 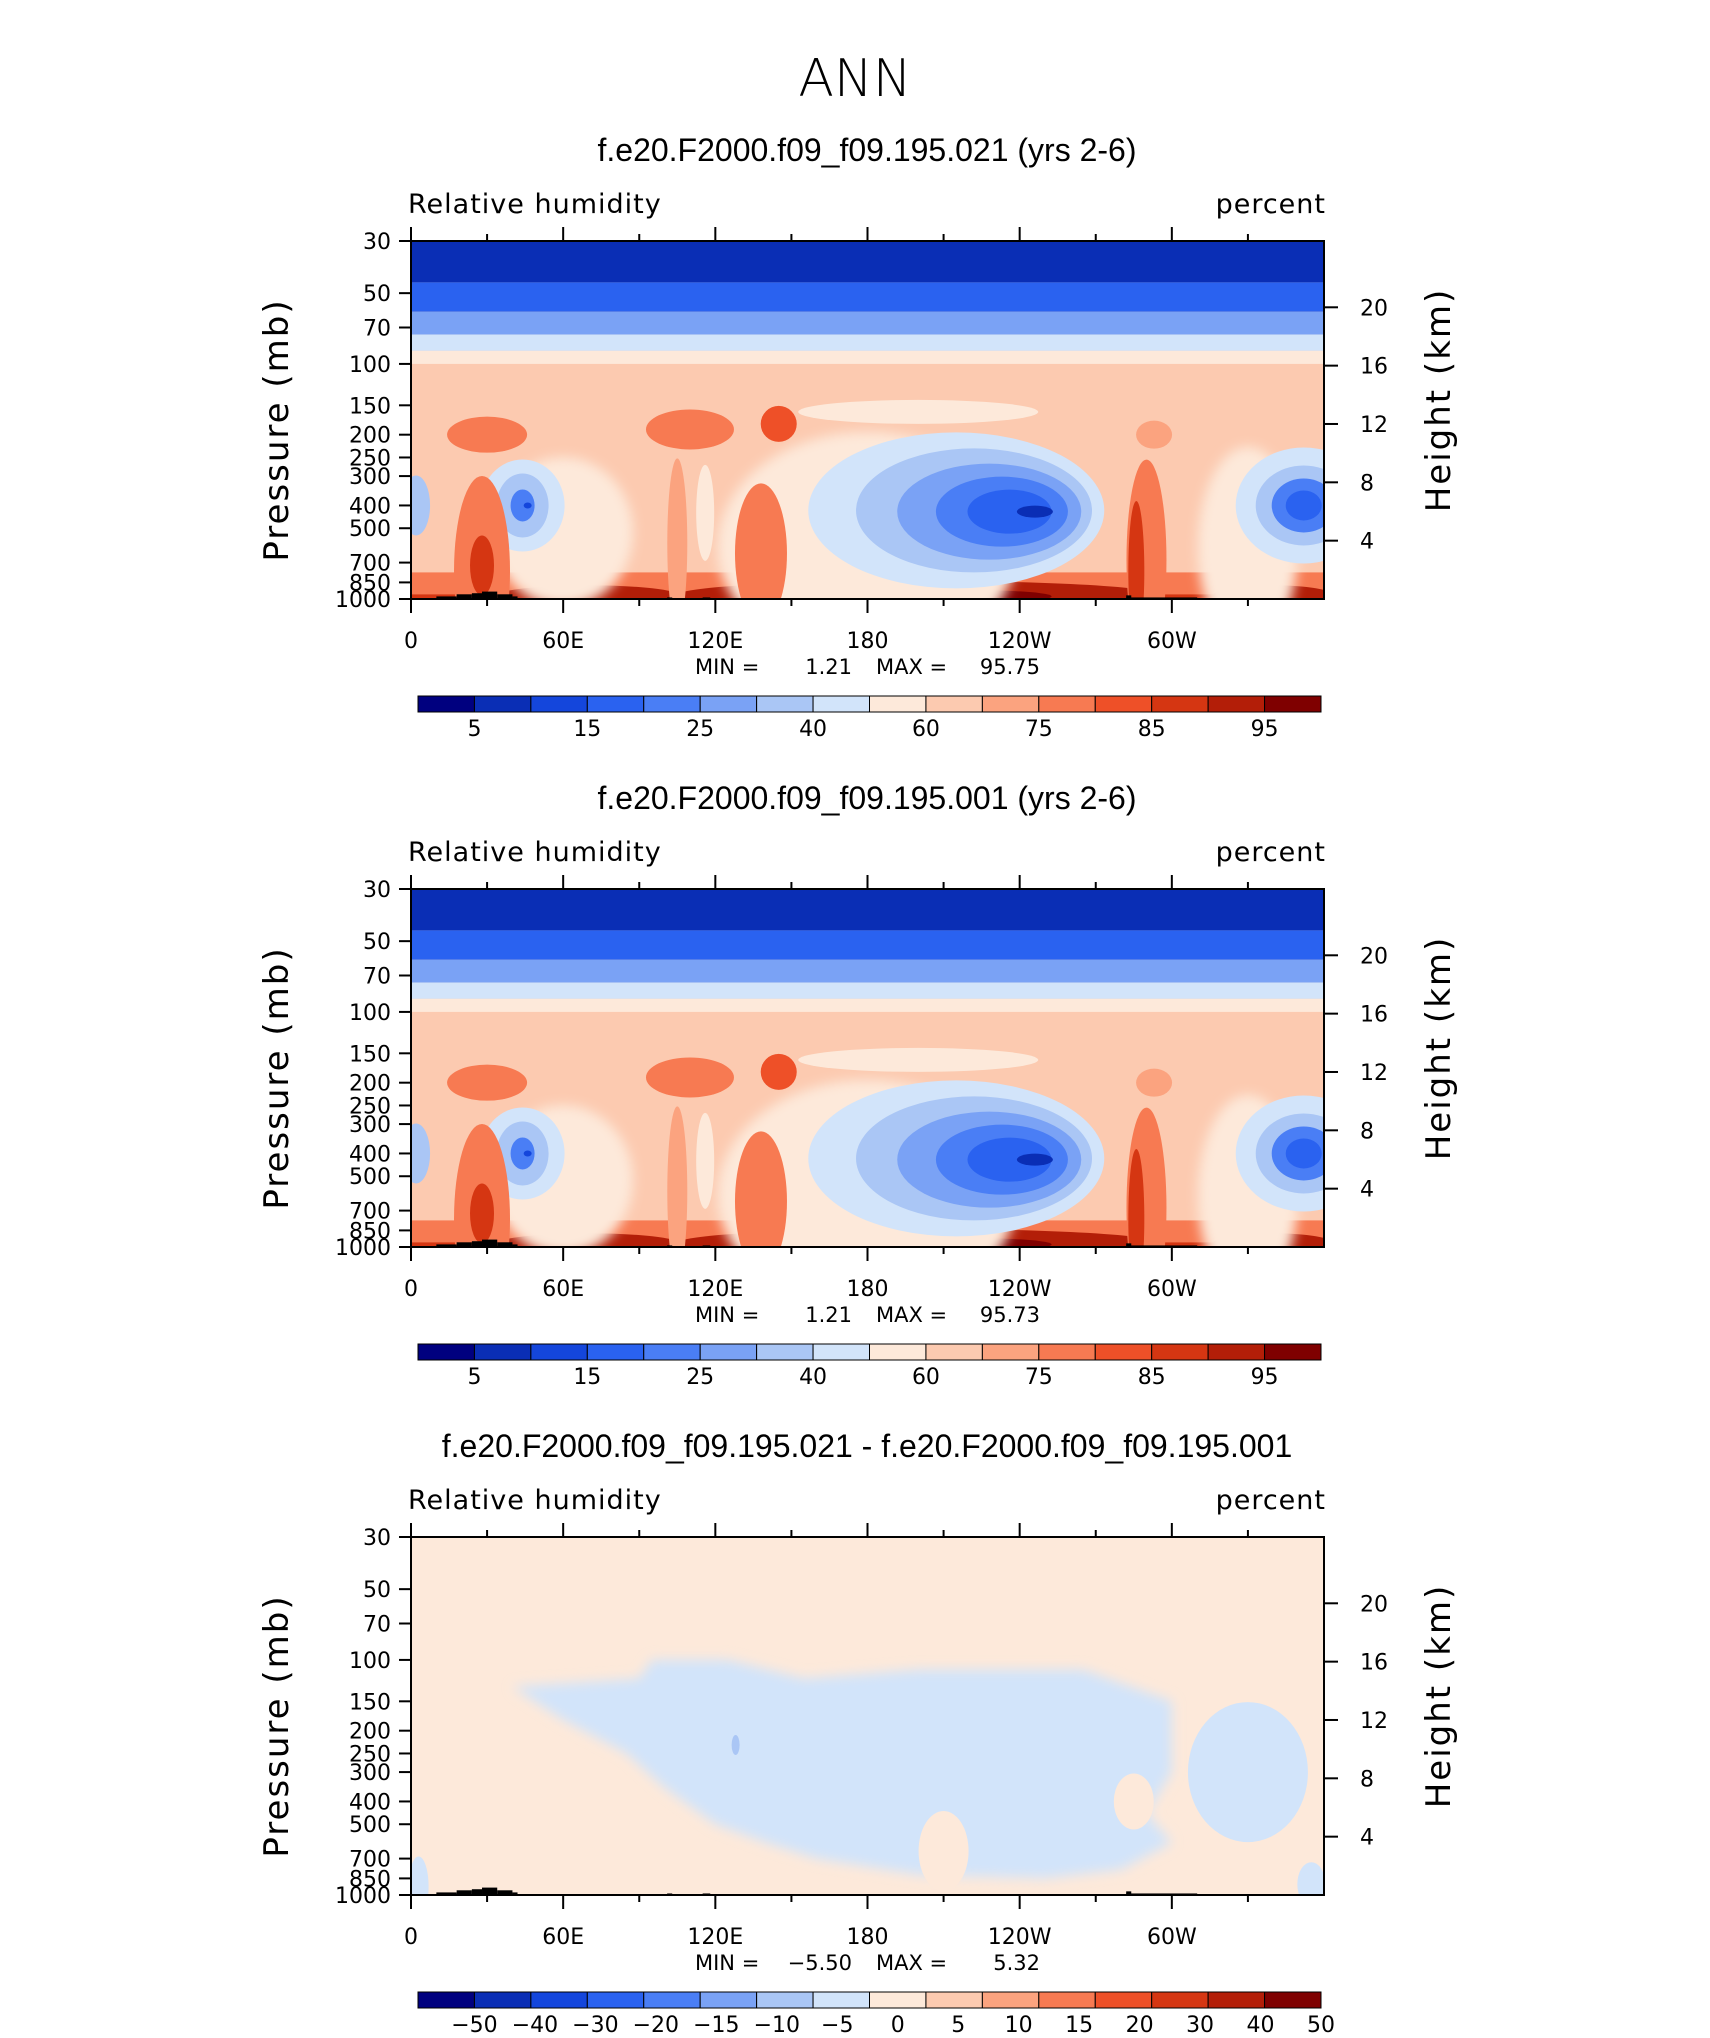 What do you see at coordinates (1172, 1937) in the screenshot?
I see `x-tick-label: 60W` at bounding box center [1172, 1937].